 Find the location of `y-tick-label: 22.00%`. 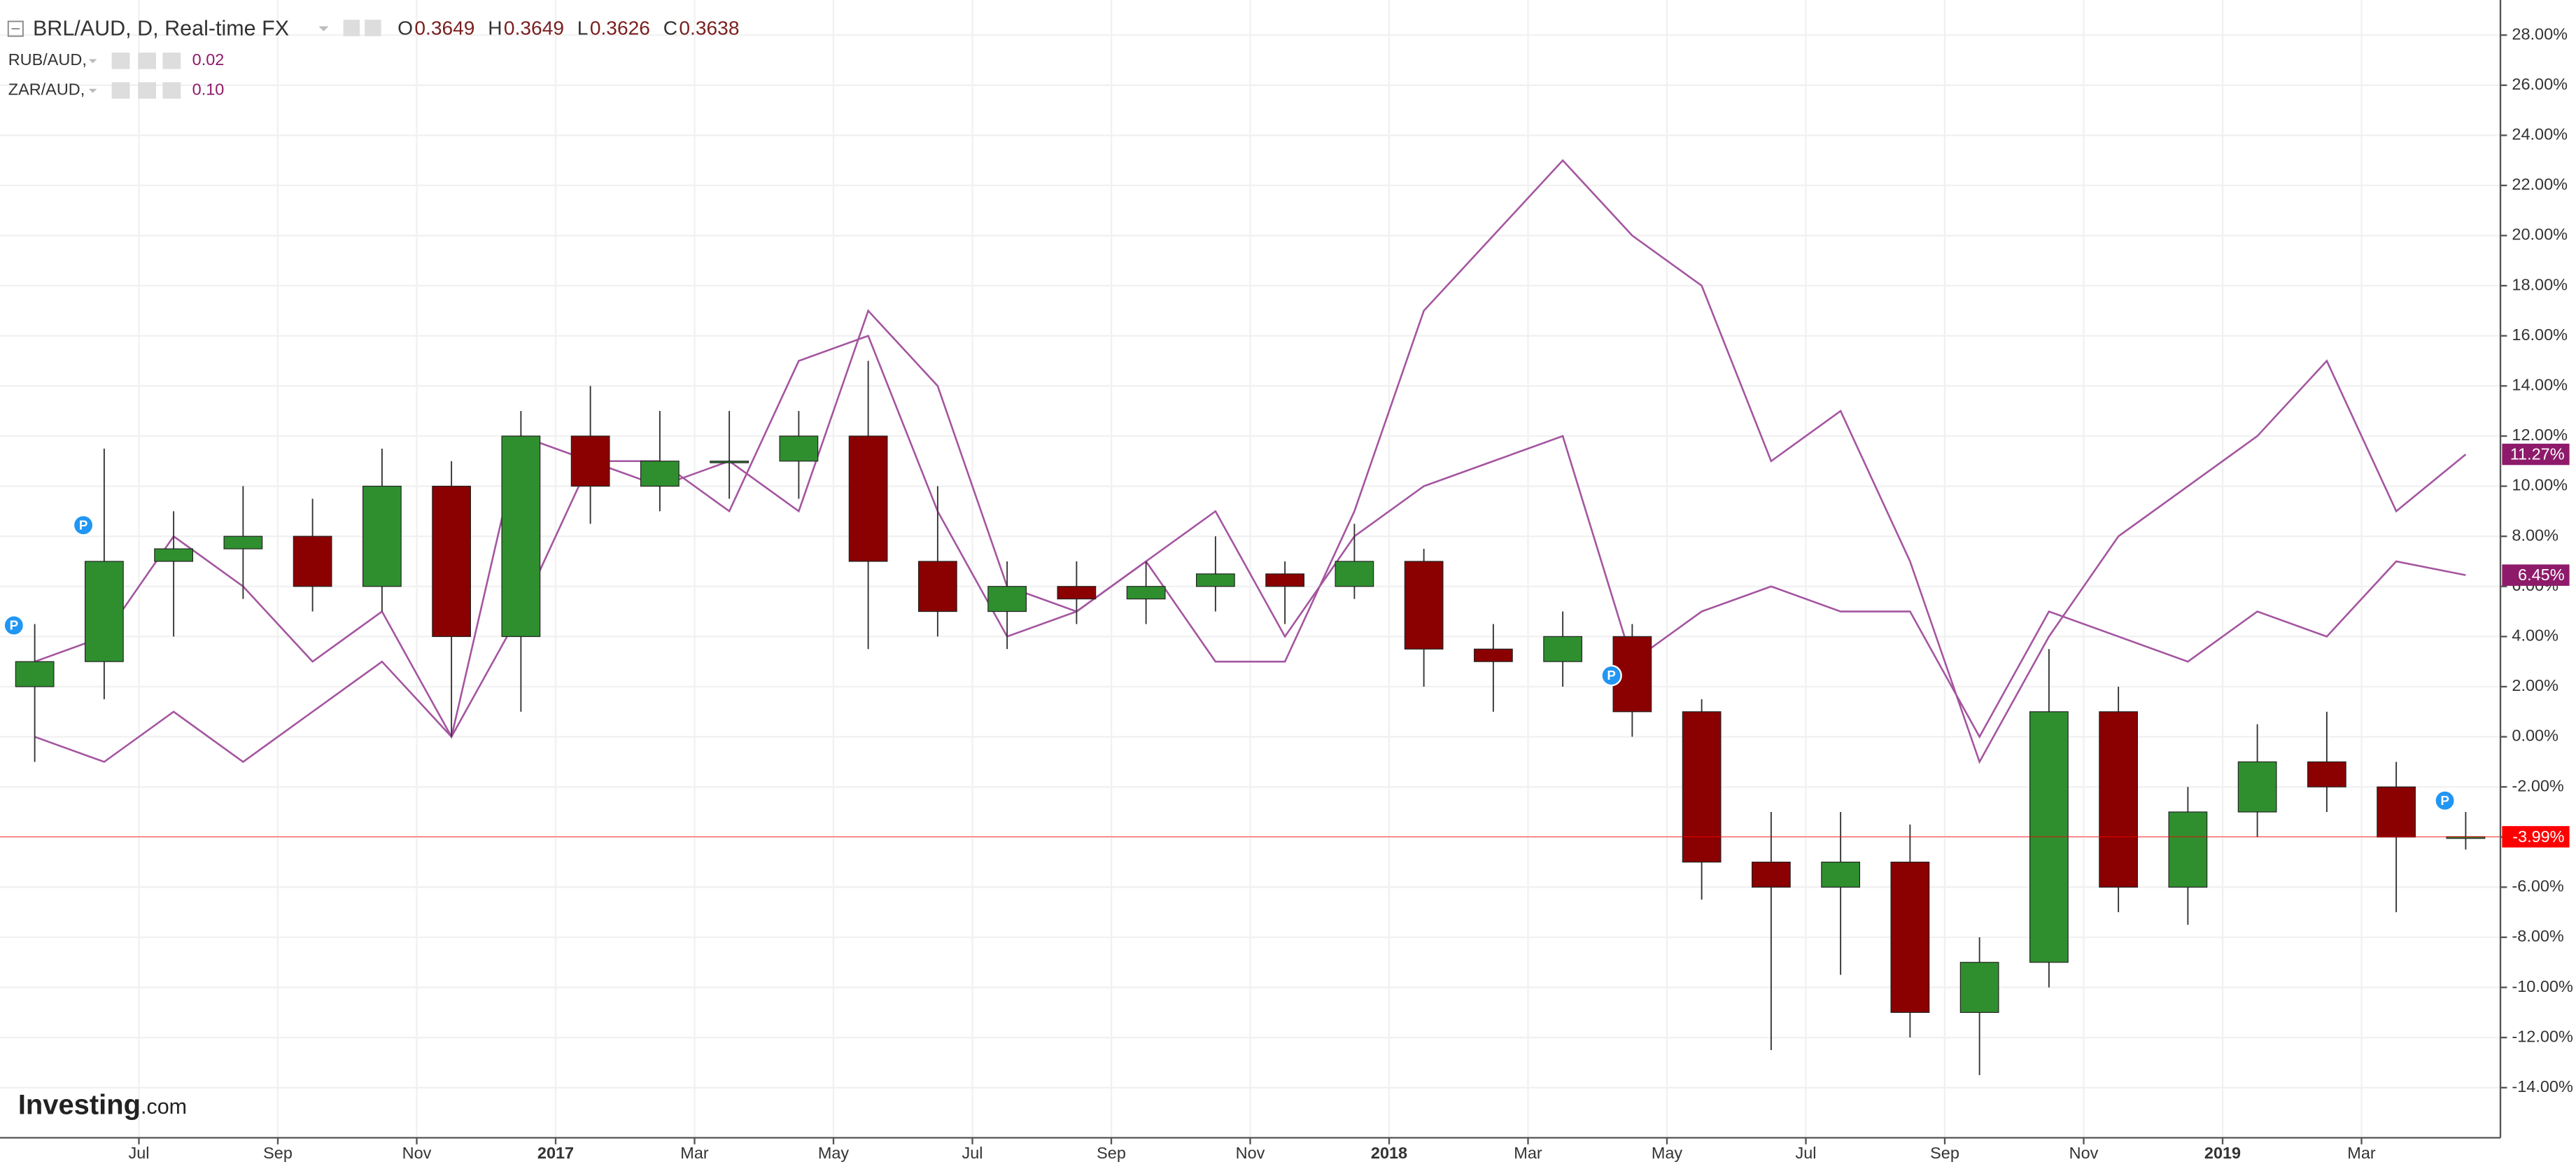

y-tick-label: 22.00% is located at coordinates (2540, 184).